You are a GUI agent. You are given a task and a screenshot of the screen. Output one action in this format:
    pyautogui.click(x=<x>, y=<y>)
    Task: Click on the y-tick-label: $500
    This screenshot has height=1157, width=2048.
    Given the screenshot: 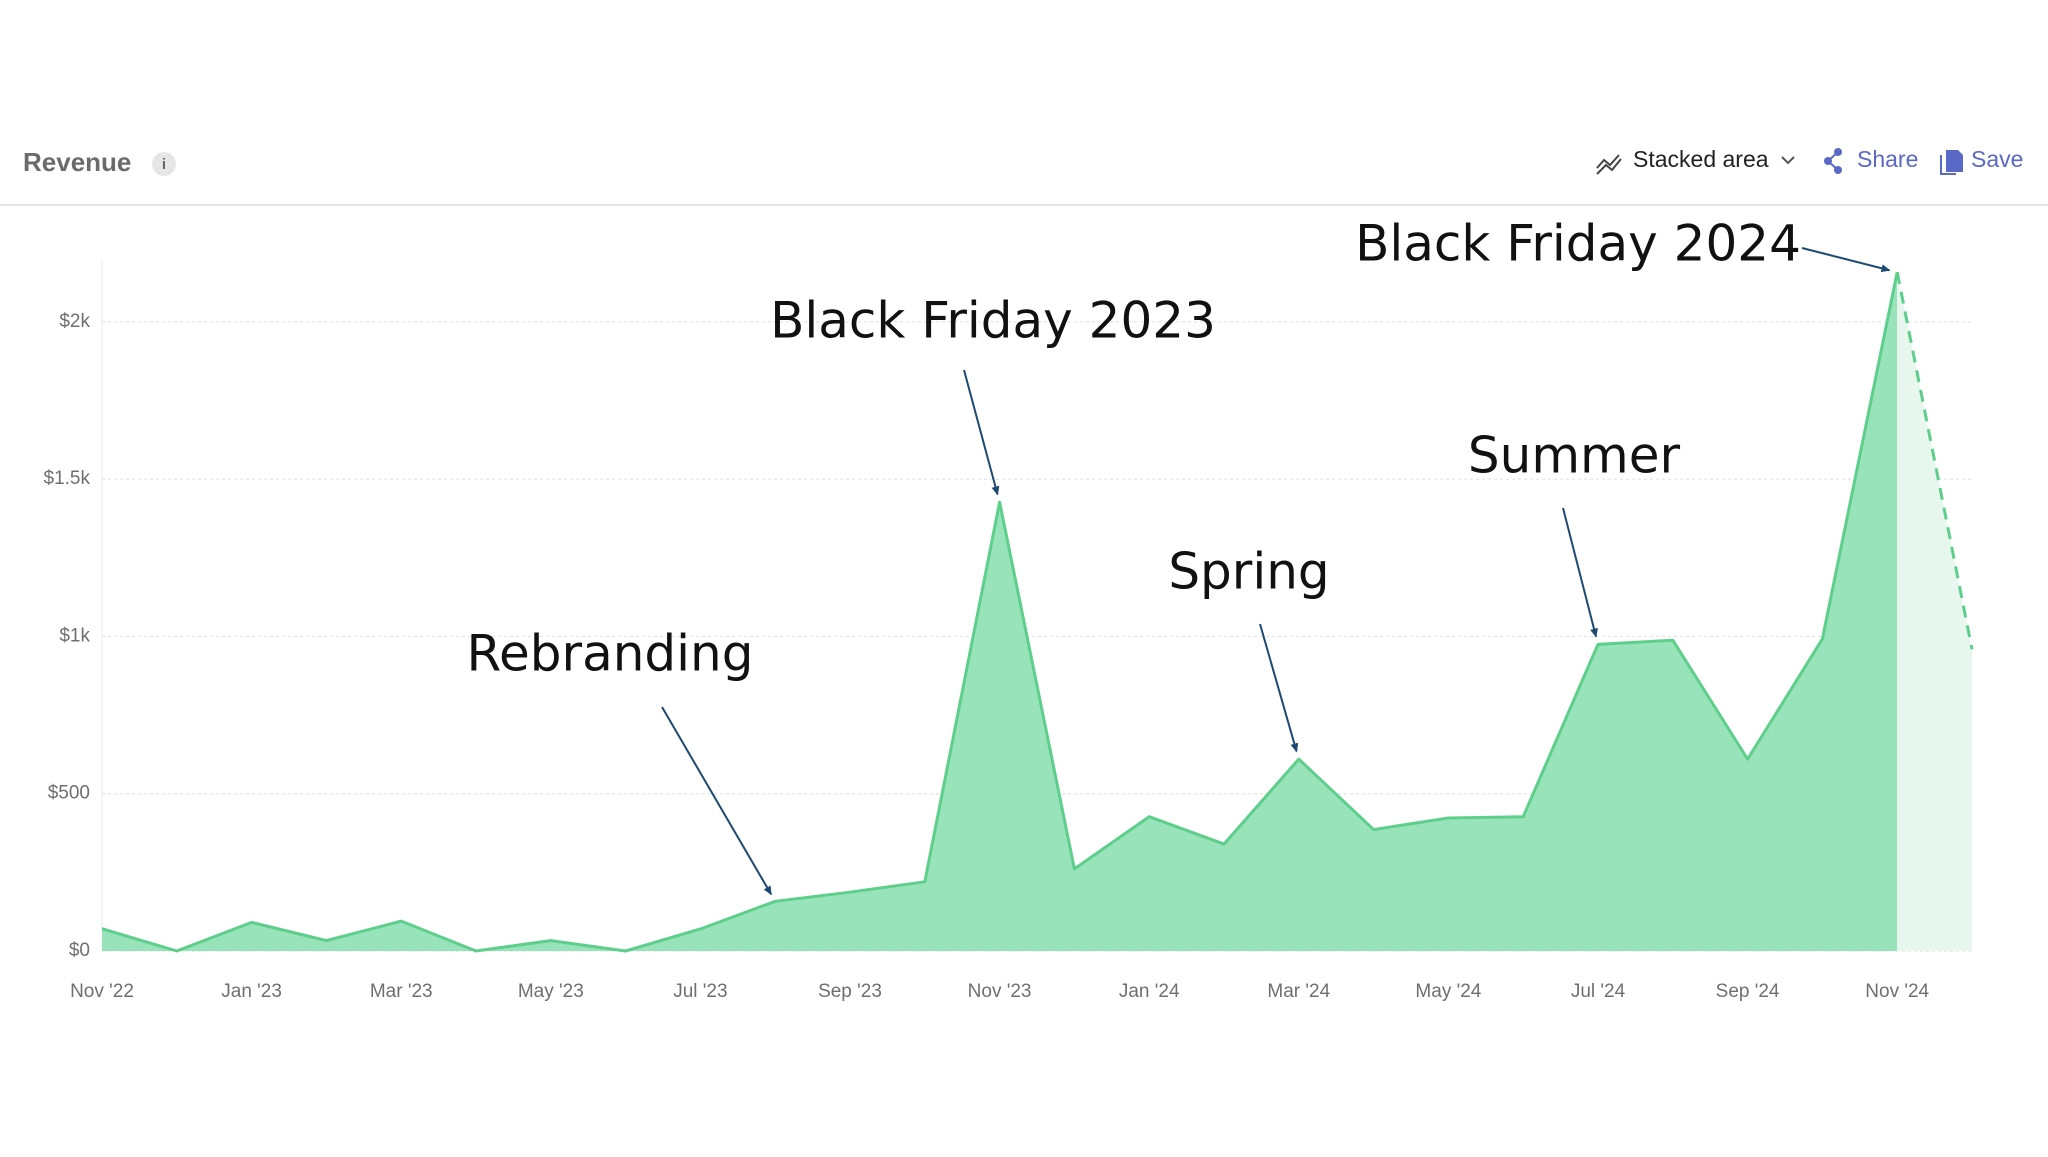 What is the action you would take?
    pyautogui.click(x=69, y=793)
    